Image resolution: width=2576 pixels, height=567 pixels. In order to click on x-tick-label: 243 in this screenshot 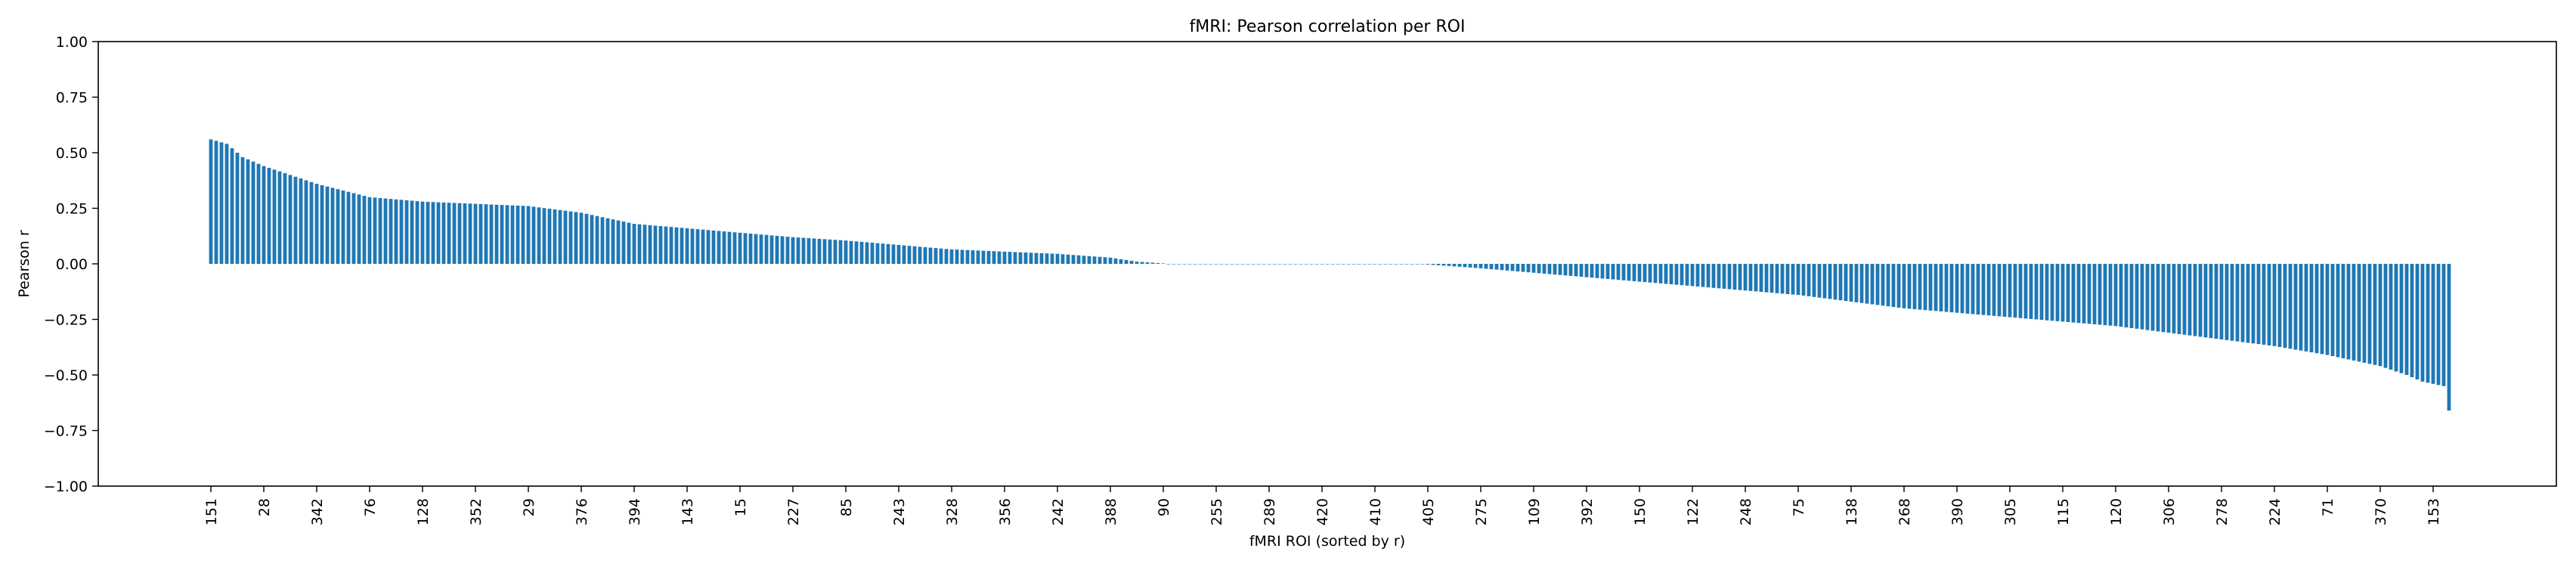, I will do `click(899, 511)`.